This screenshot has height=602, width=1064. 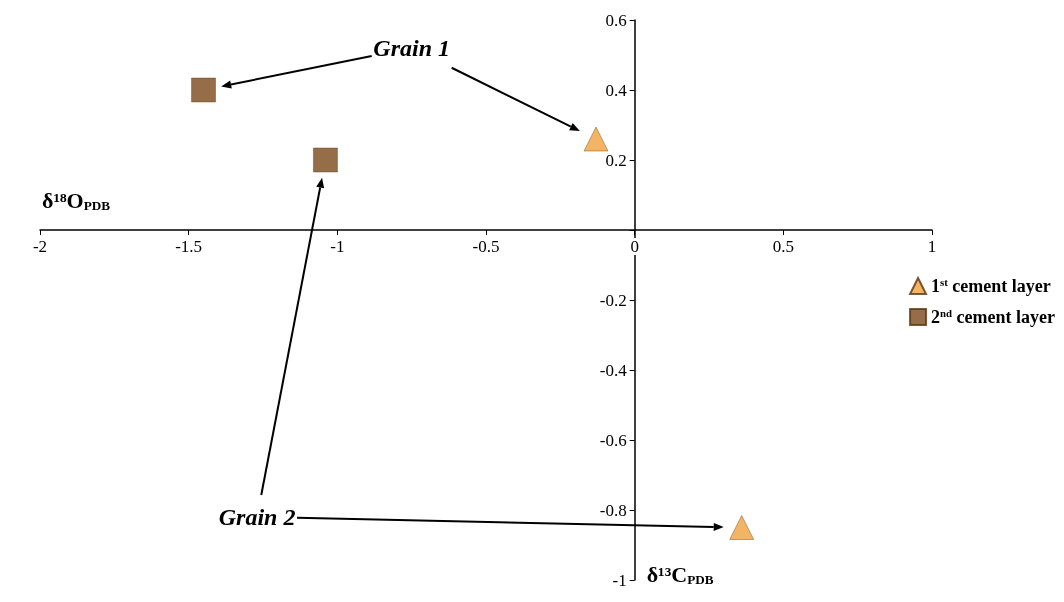 What do you see at coordinates (337, 246) in the screenshot?
I see `x-tick-label: -1` at bounding box center [337, 246].